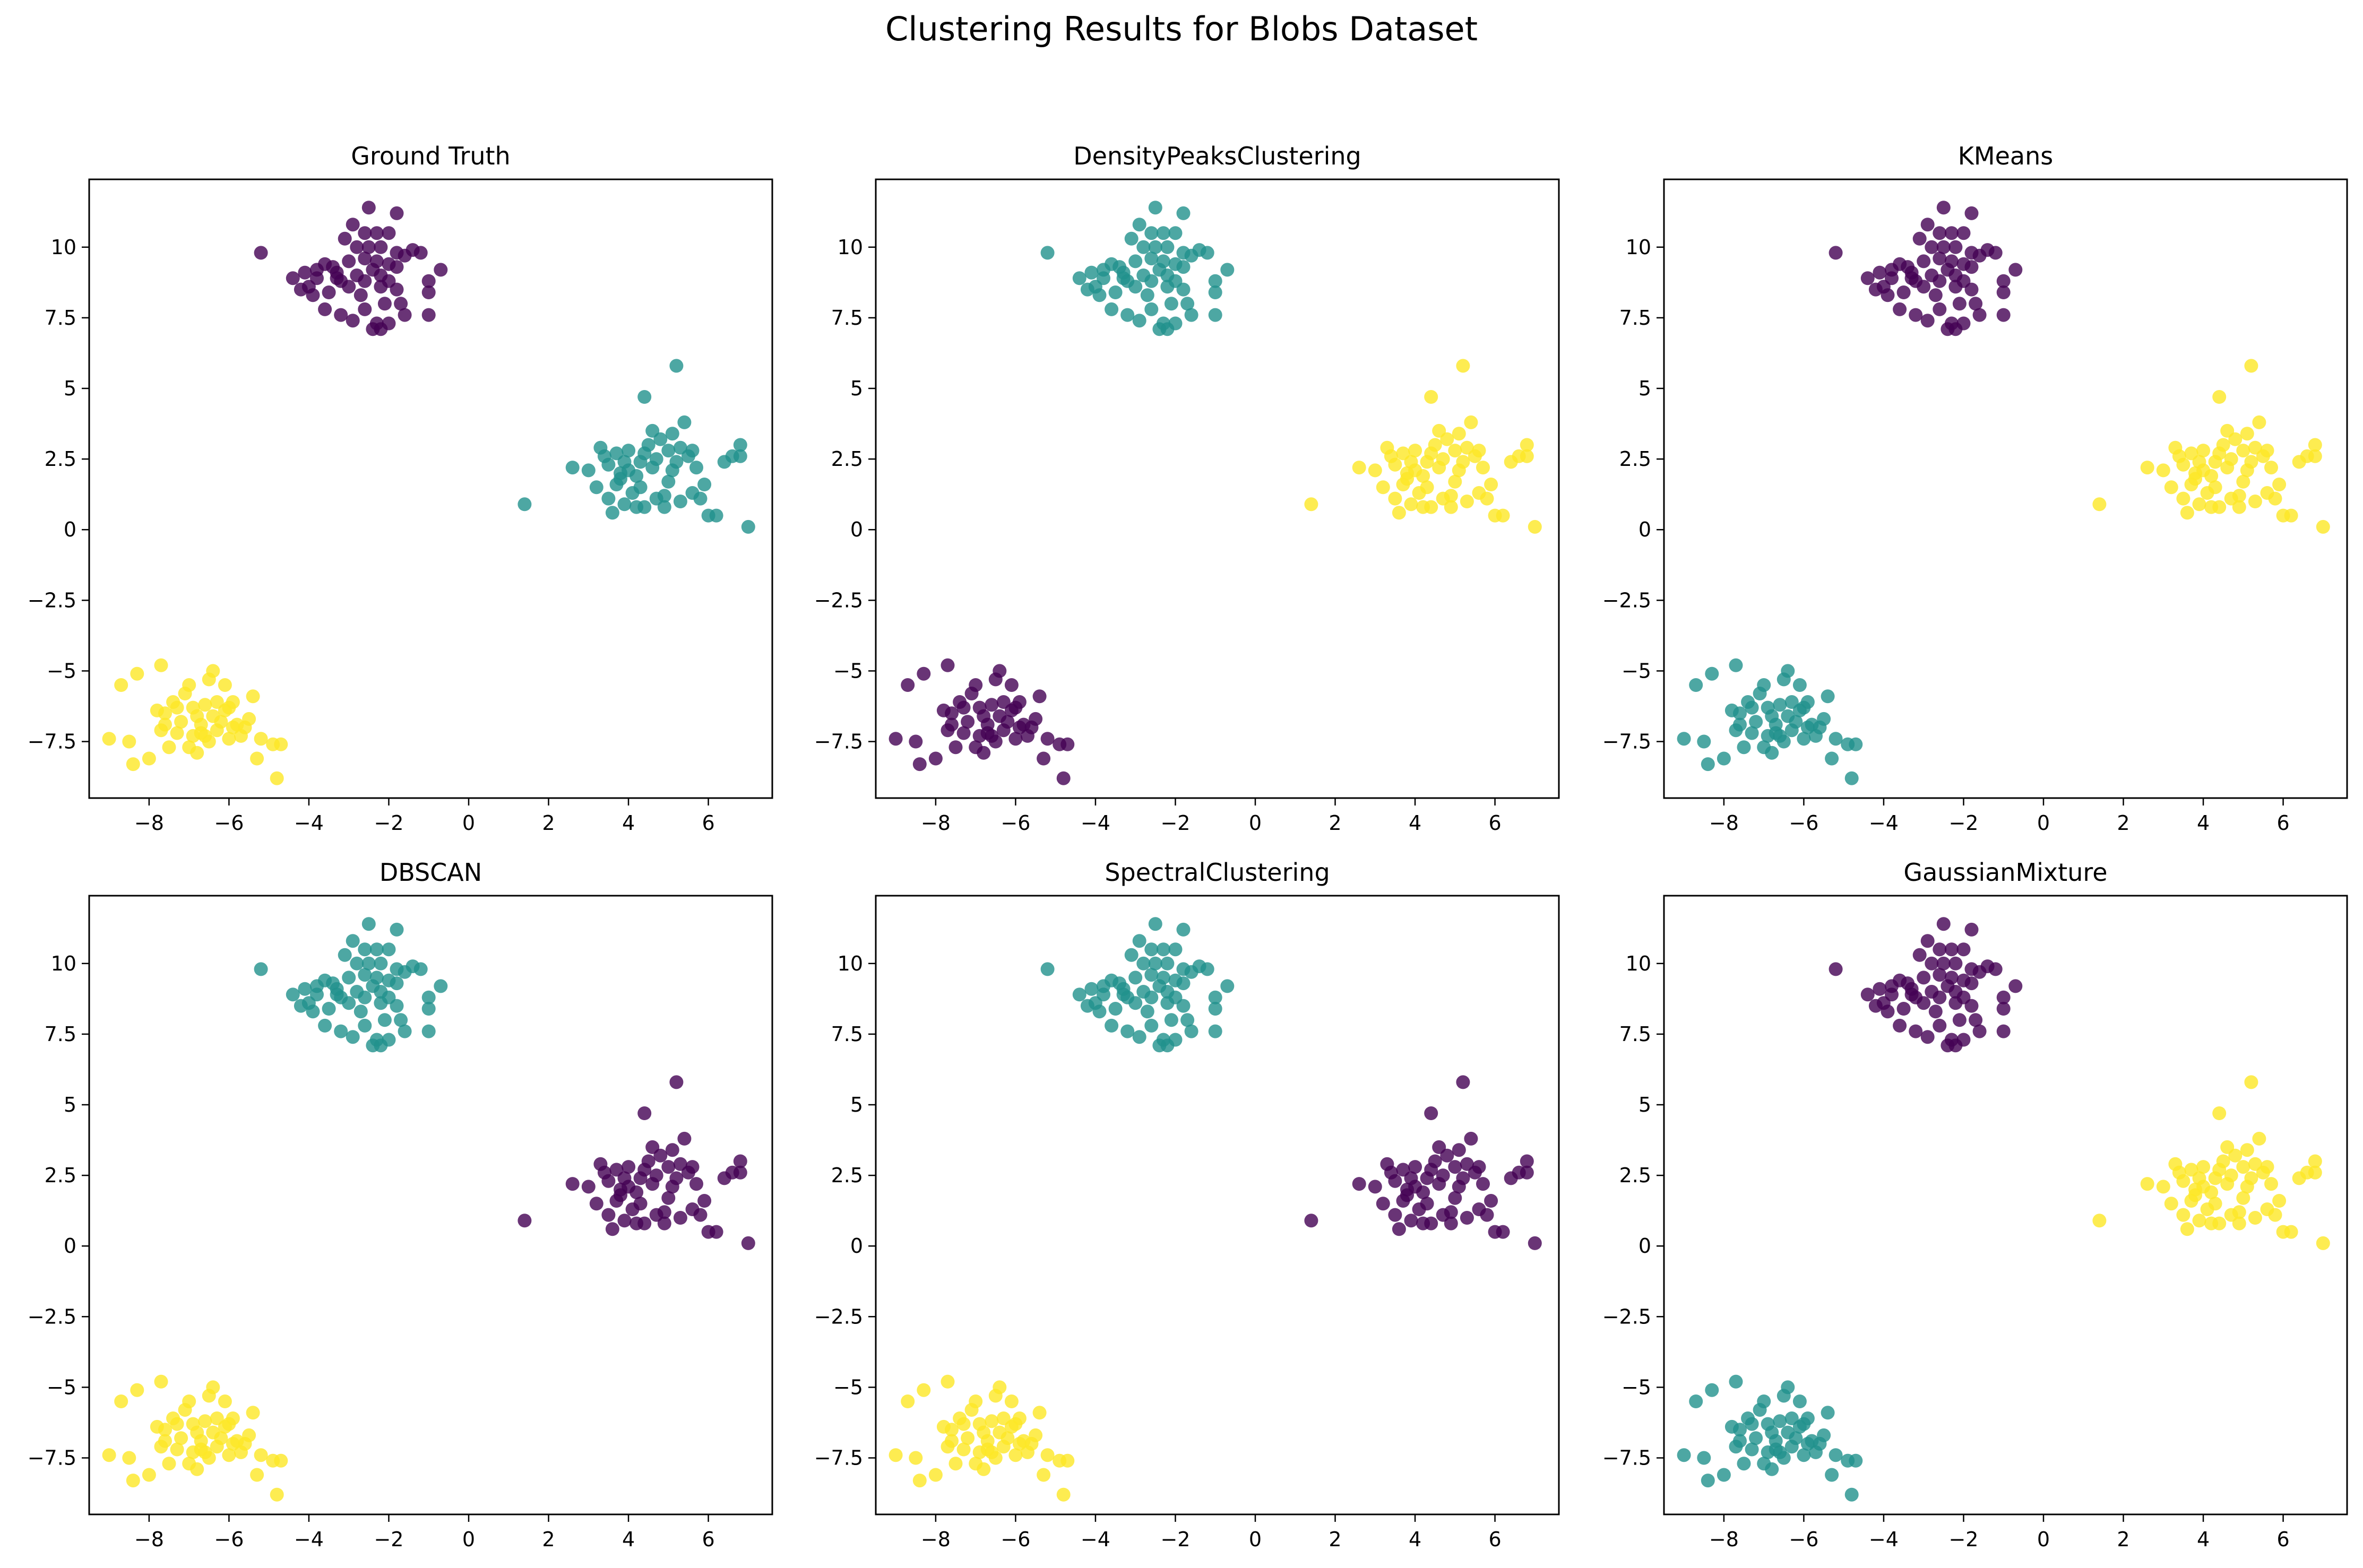 This screenshot has width=2363, height=1568. Describe the element at coordinates (838, 1316) in the screenshot. I see `y-tick-label: −2.5` at that location.